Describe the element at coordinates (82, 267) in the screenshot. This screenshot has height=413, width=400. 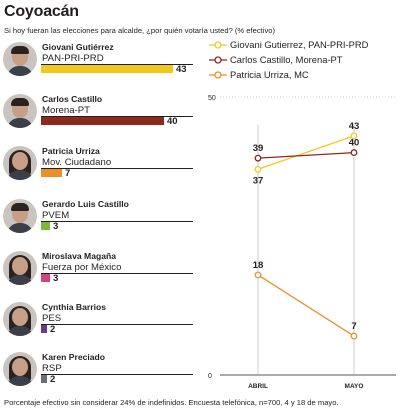
I see `candidate-party: Fuerza por México` at that location.